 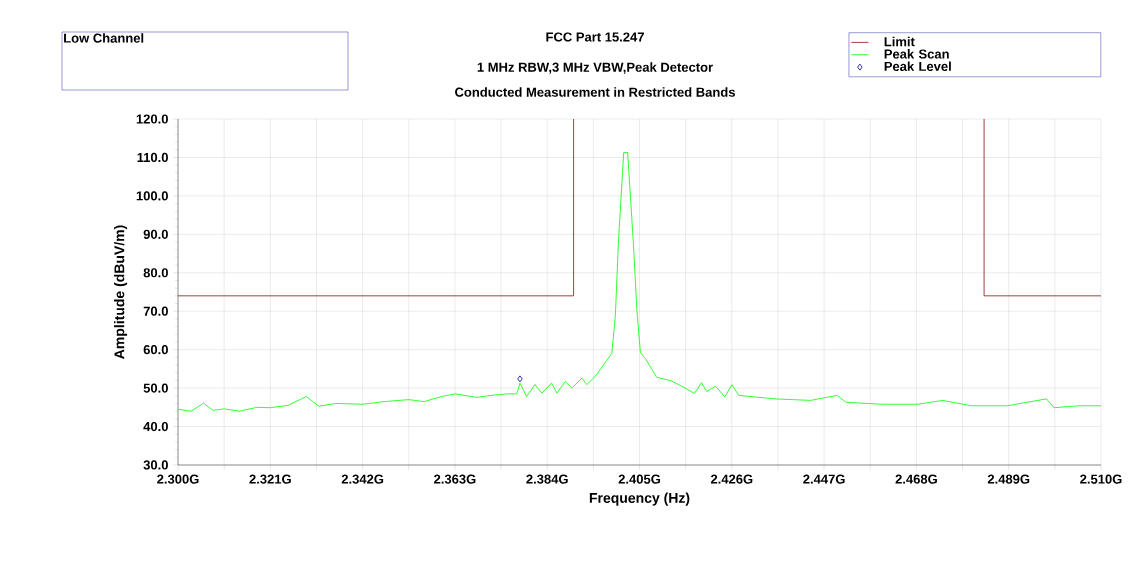 What do you see at coordinates (152, 196) in the screenshot?
I see `y-tick-label: 100.0` at bounding box center [152, 196].